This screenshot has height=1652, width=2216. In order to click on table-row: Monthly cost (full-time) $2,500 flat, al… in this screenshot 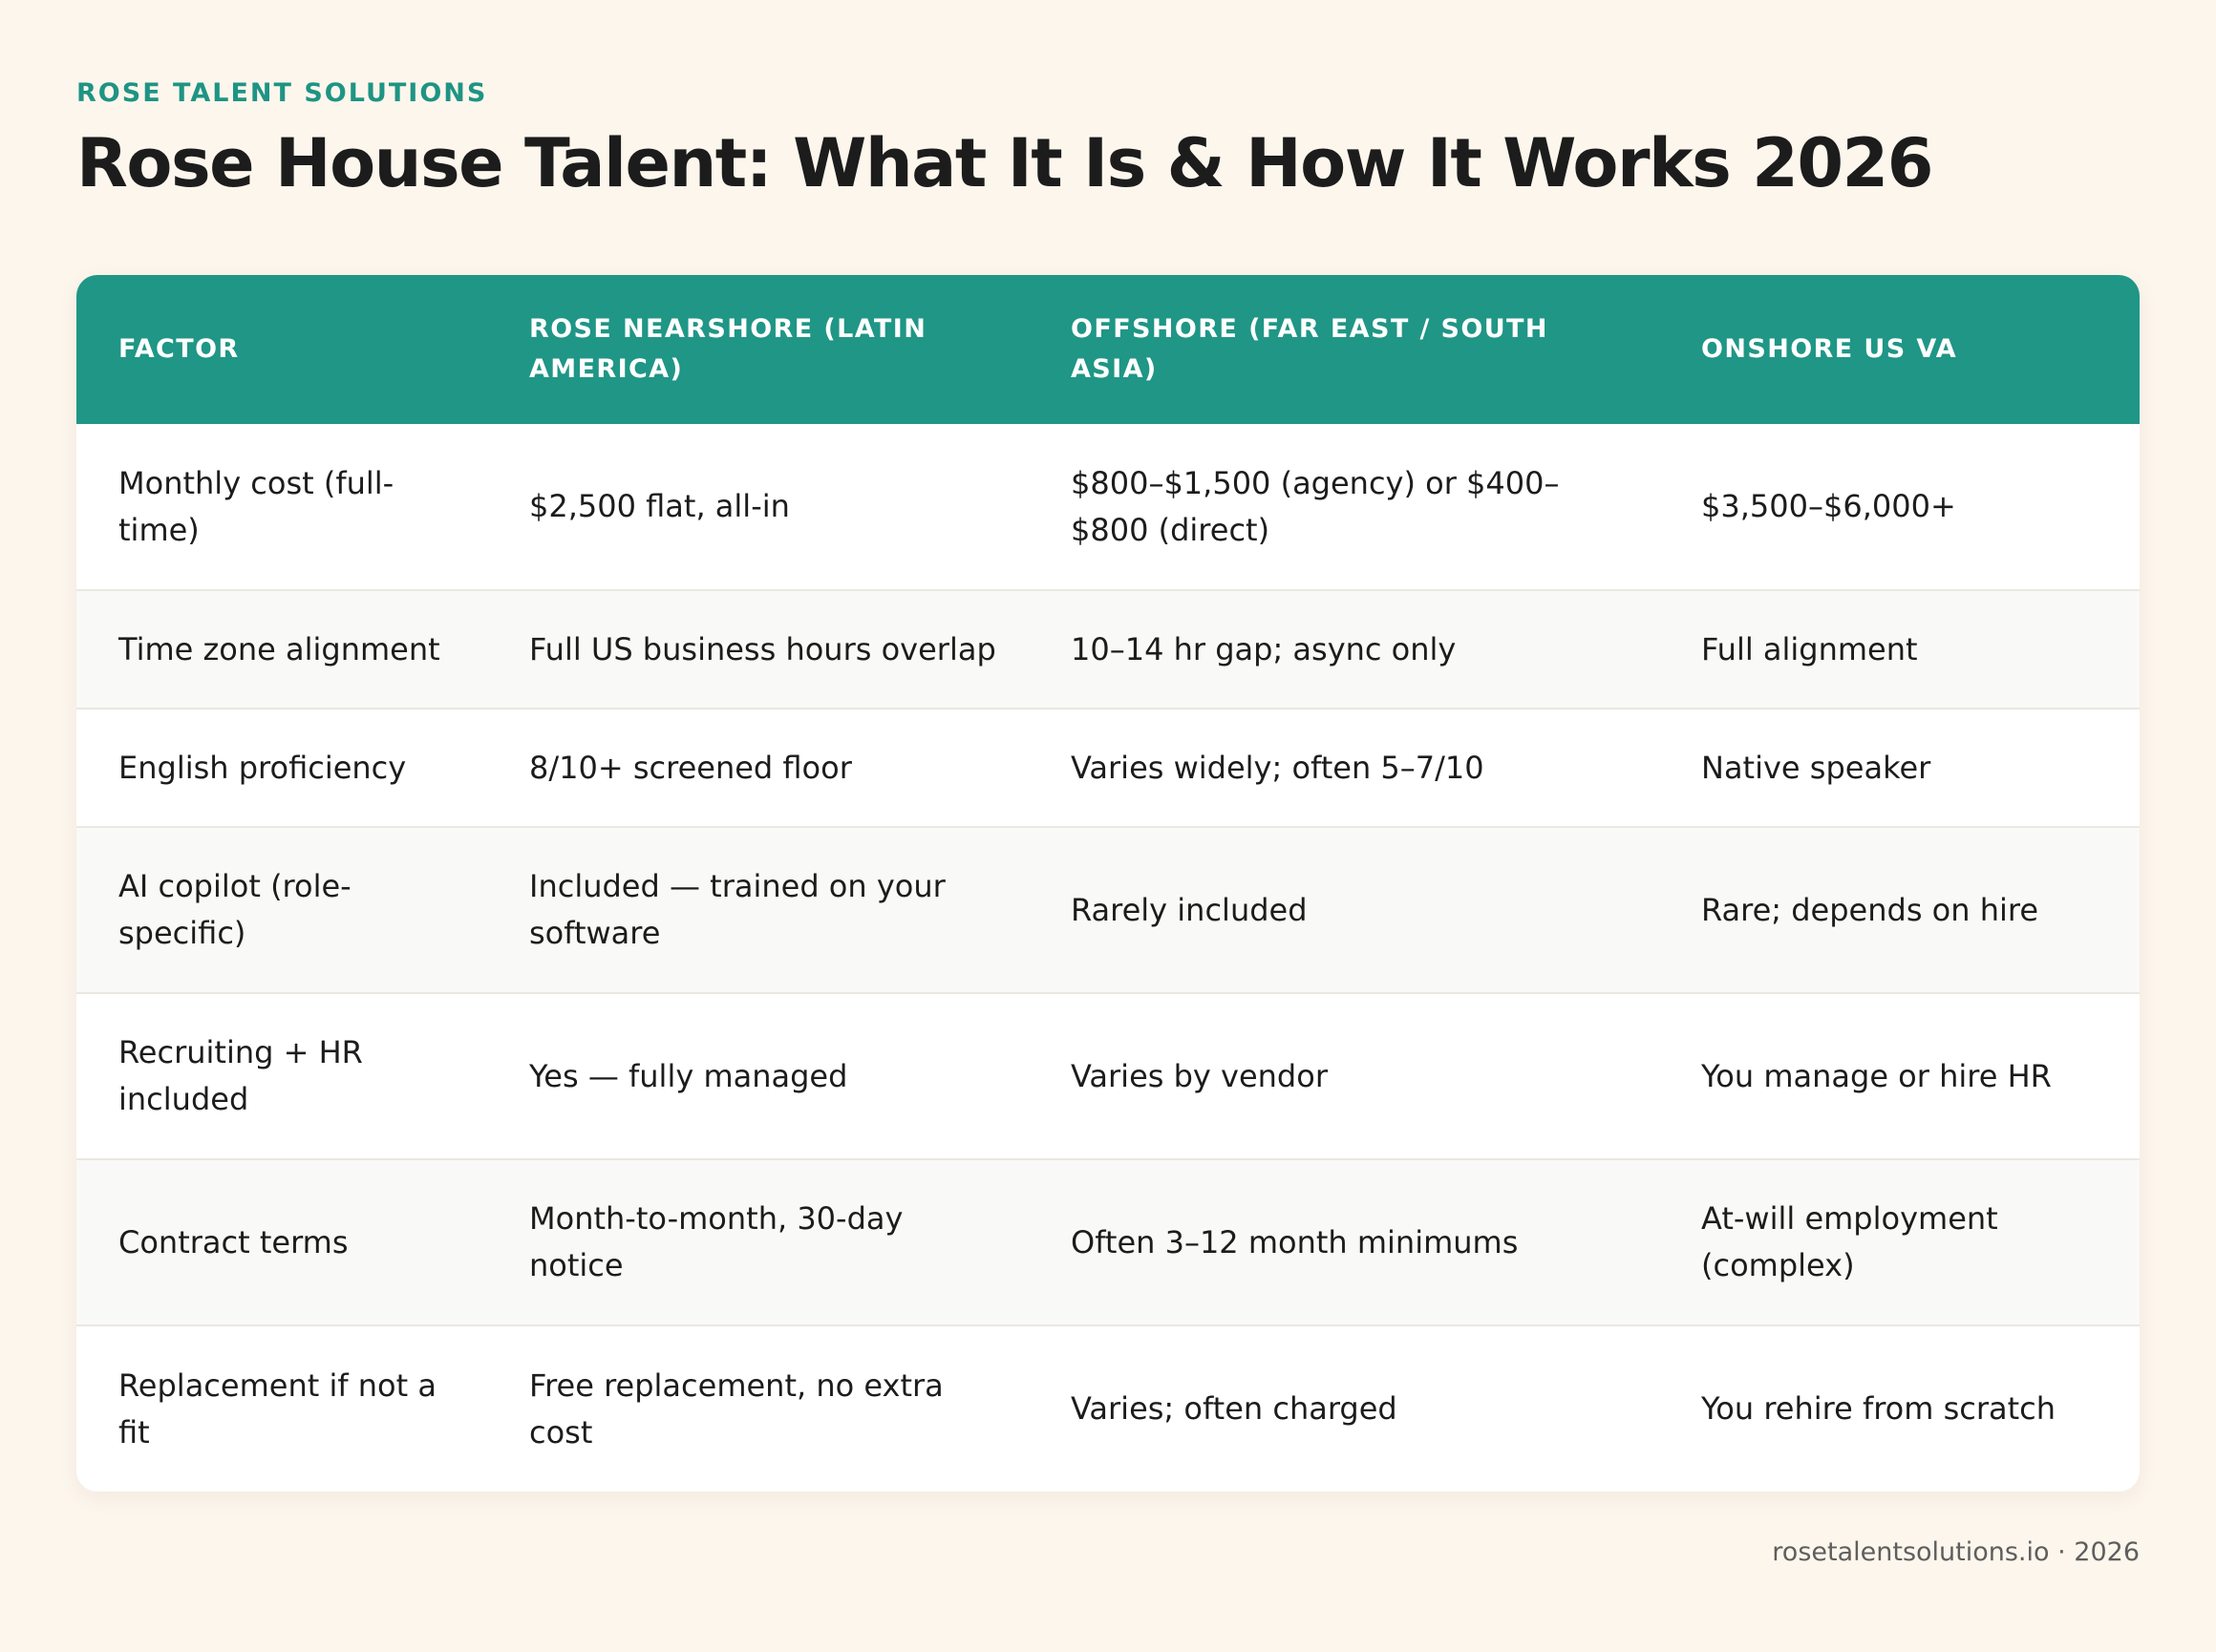, I will do `click(1108, 507)`.